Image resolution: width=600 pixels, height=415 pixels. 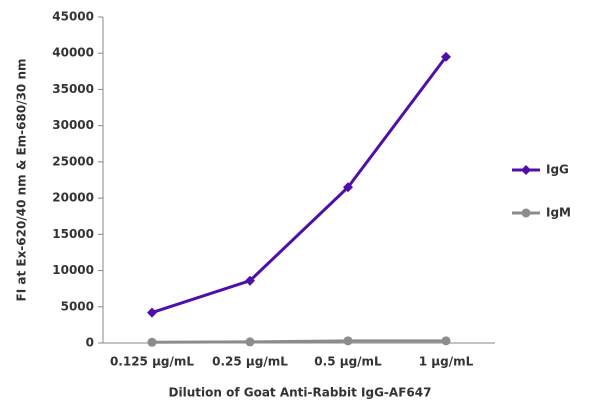 What do you see at coordinates (73, 198) in the screenshot?
I see `y-tick-label: 20000` at bounding box center [73, 198].